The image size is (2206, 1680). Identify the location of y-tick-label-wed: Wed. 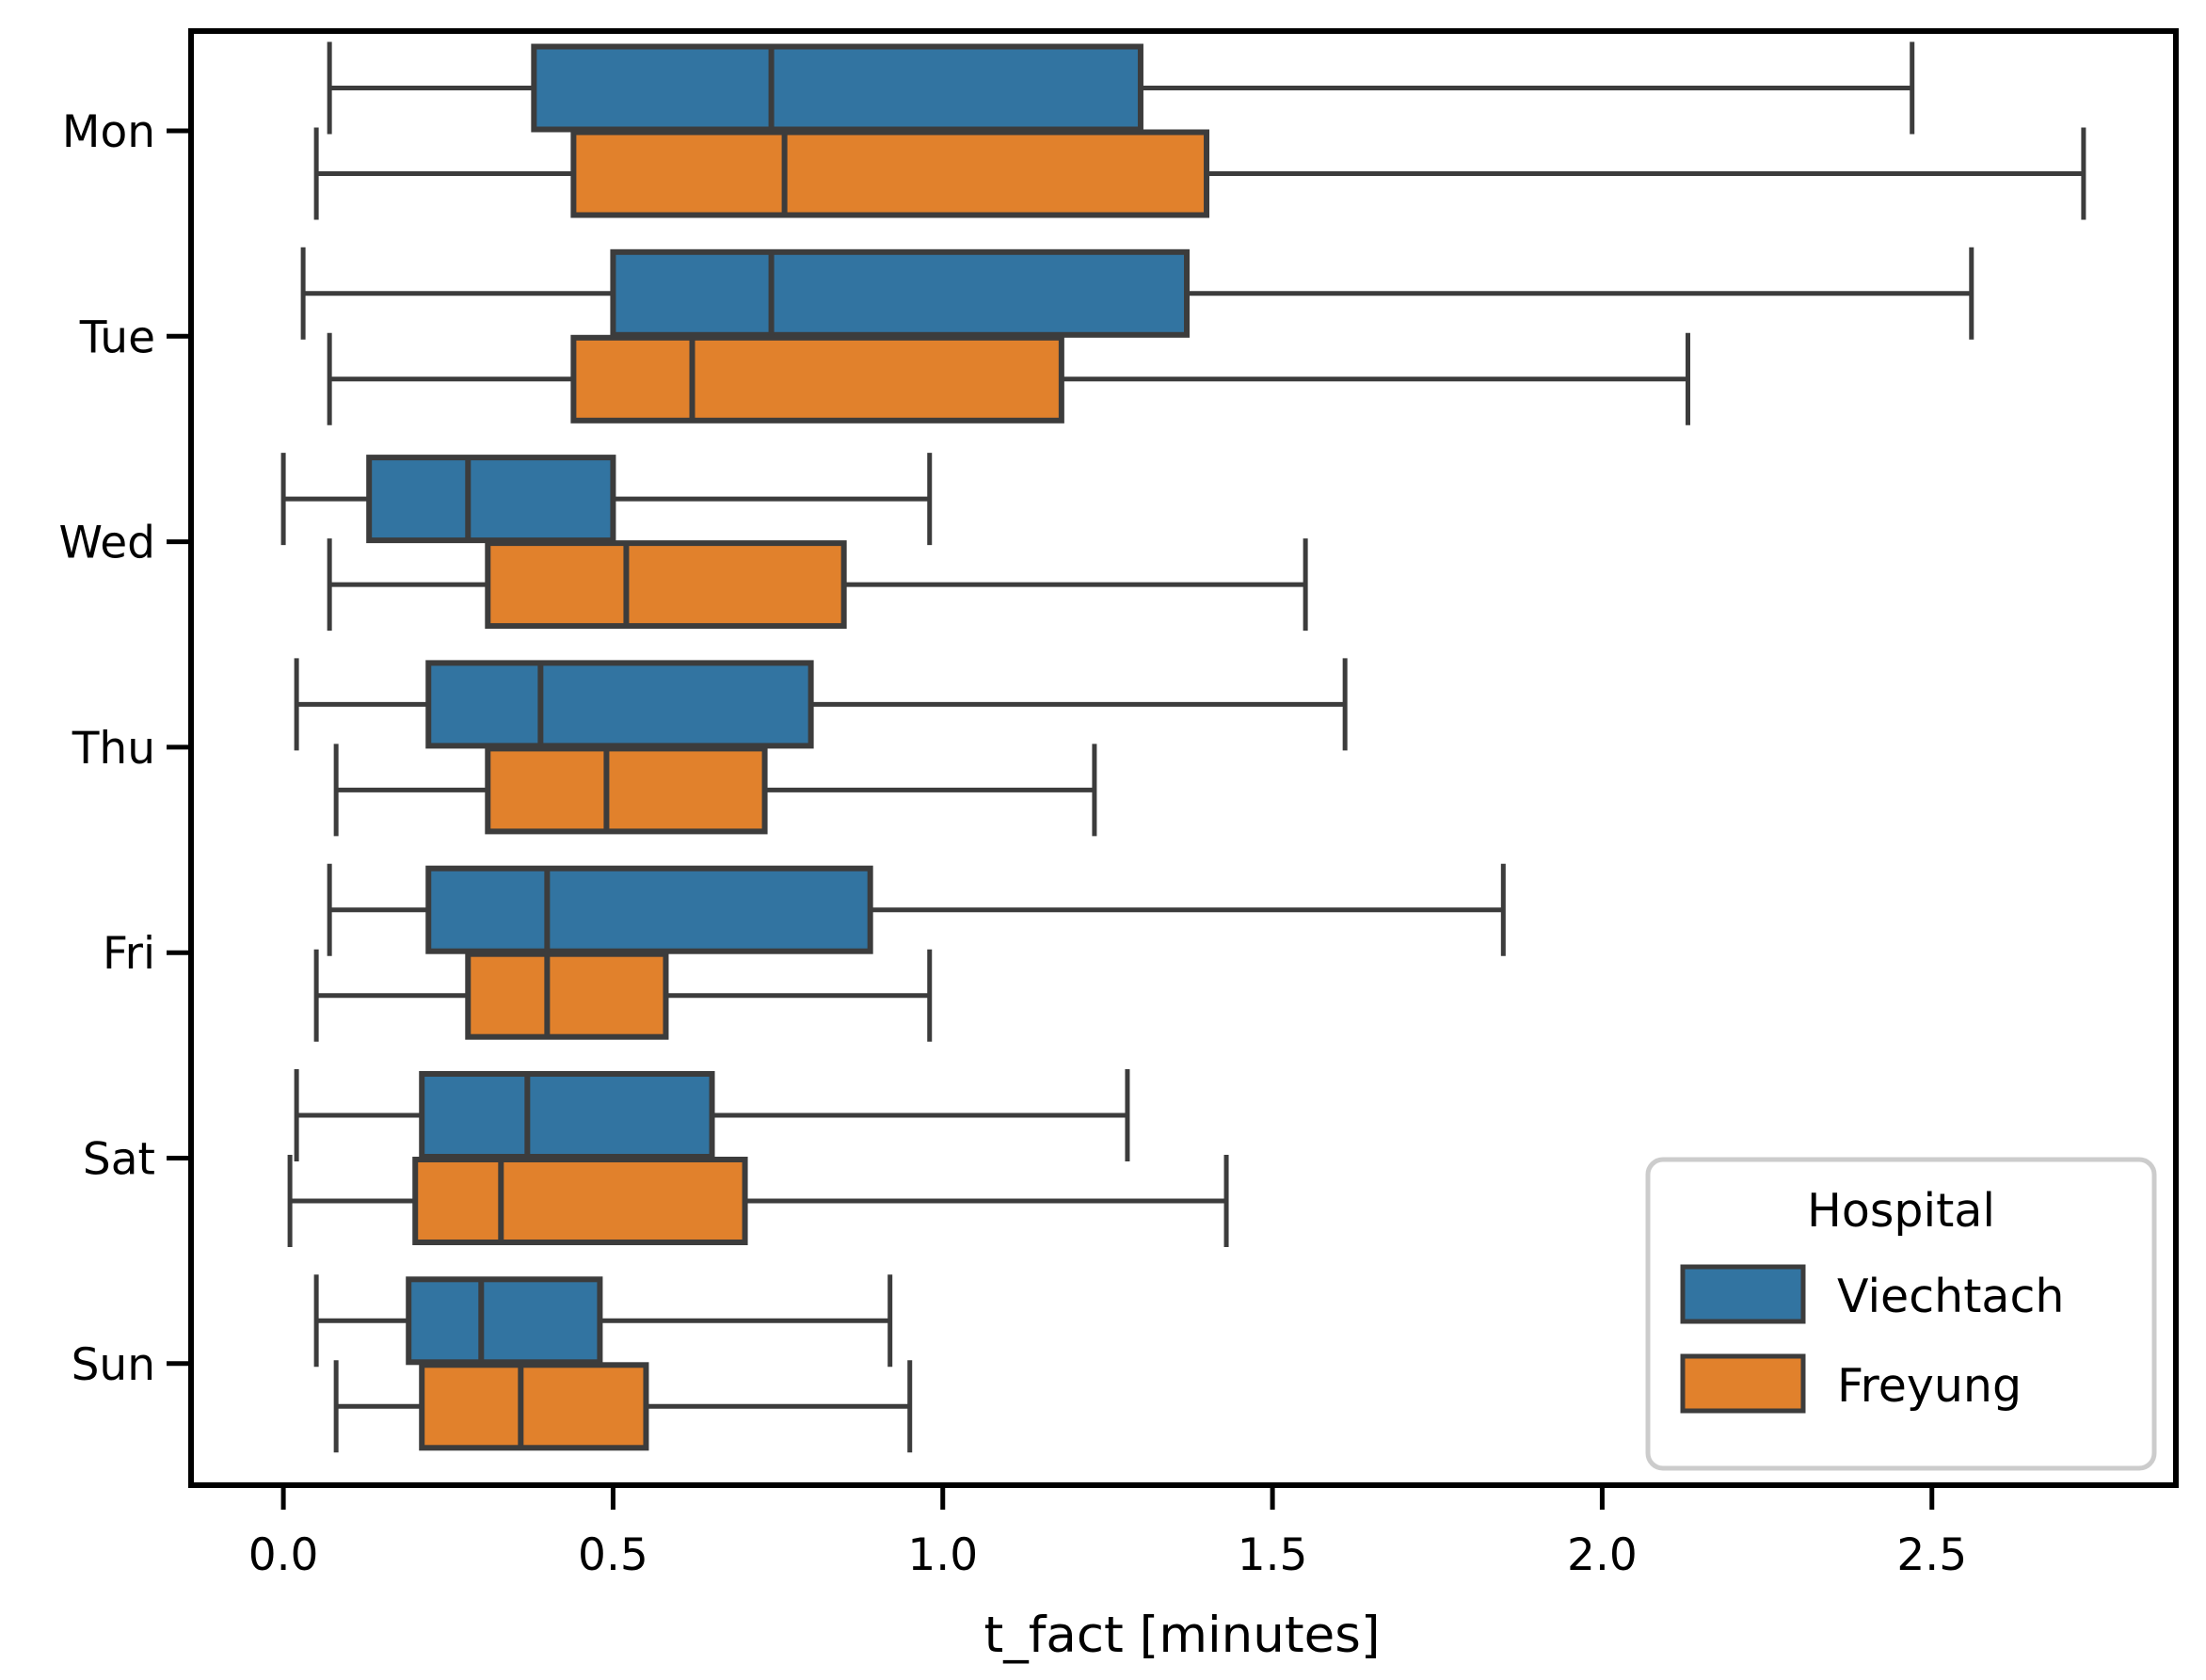
(107, 543).